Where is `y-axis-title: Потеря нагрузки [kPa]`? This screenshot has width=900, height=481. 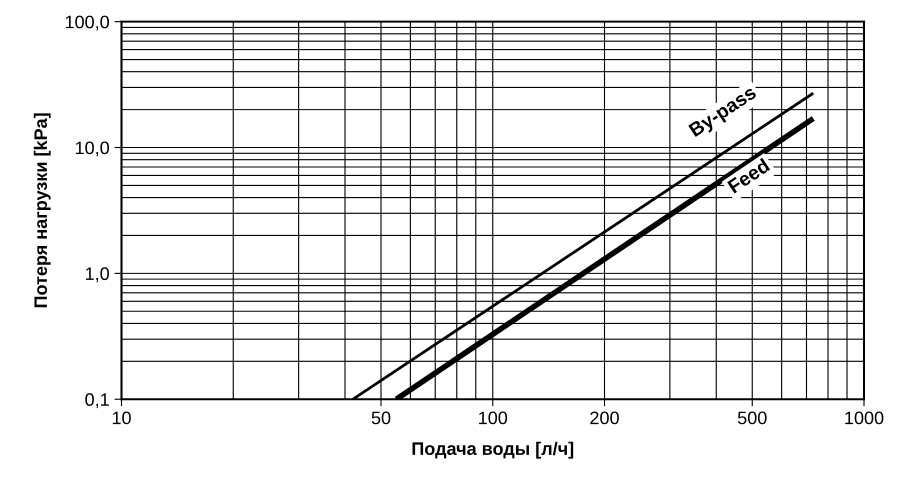 y-axis-title: Потеря нагрузки [kPa] is located at coordinates (42, 210).